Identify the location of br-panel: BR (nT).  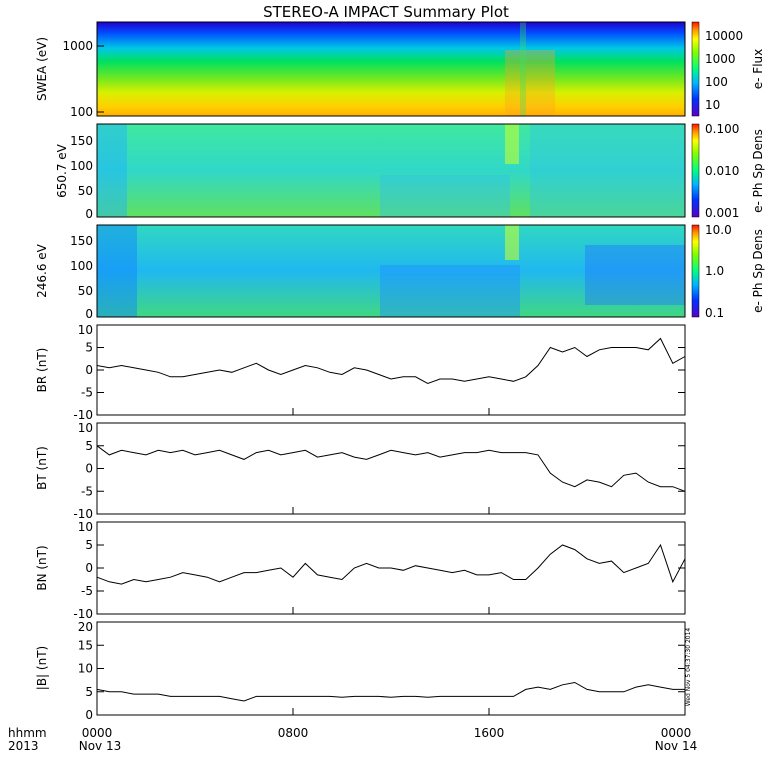
(360, 370).